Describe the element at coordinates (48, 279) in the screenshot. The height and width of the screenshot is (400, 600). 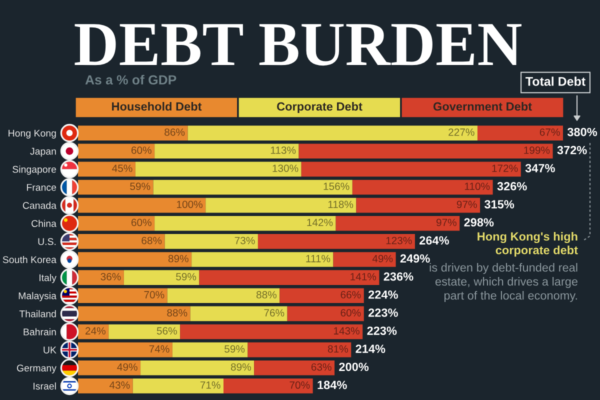
I see `y-tick-label: Italy` at that location.